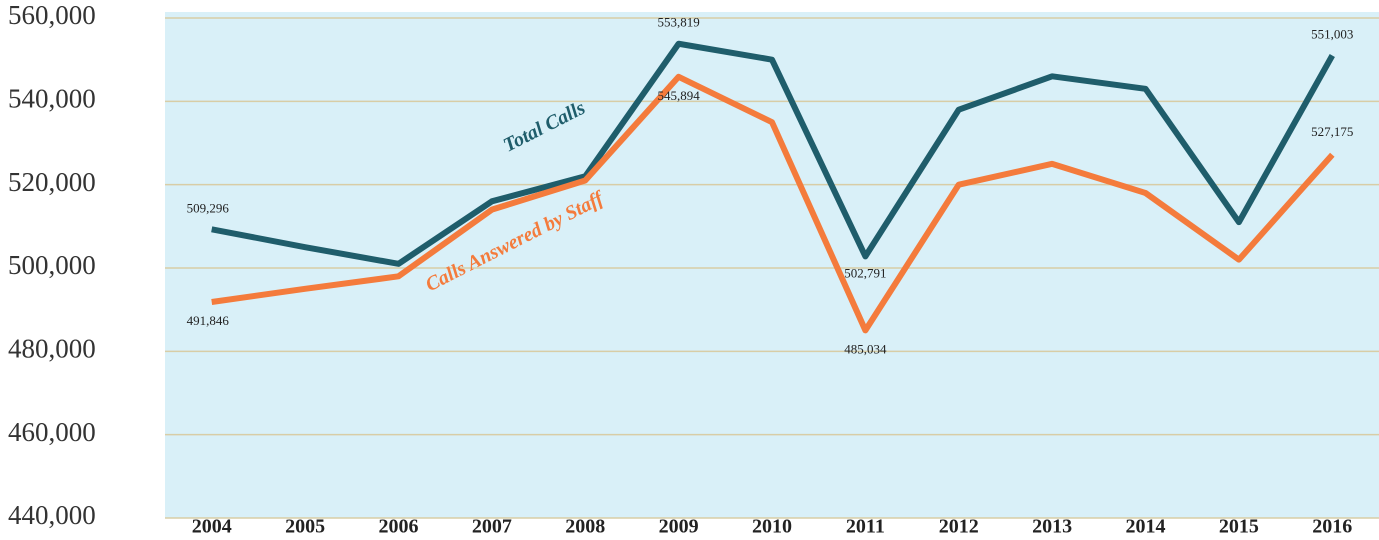 This screenshot has height=540, width=1379. Describe the element at coordinates (1332, 33) in the screenshot. I see `value-label: 551,003` at that location.